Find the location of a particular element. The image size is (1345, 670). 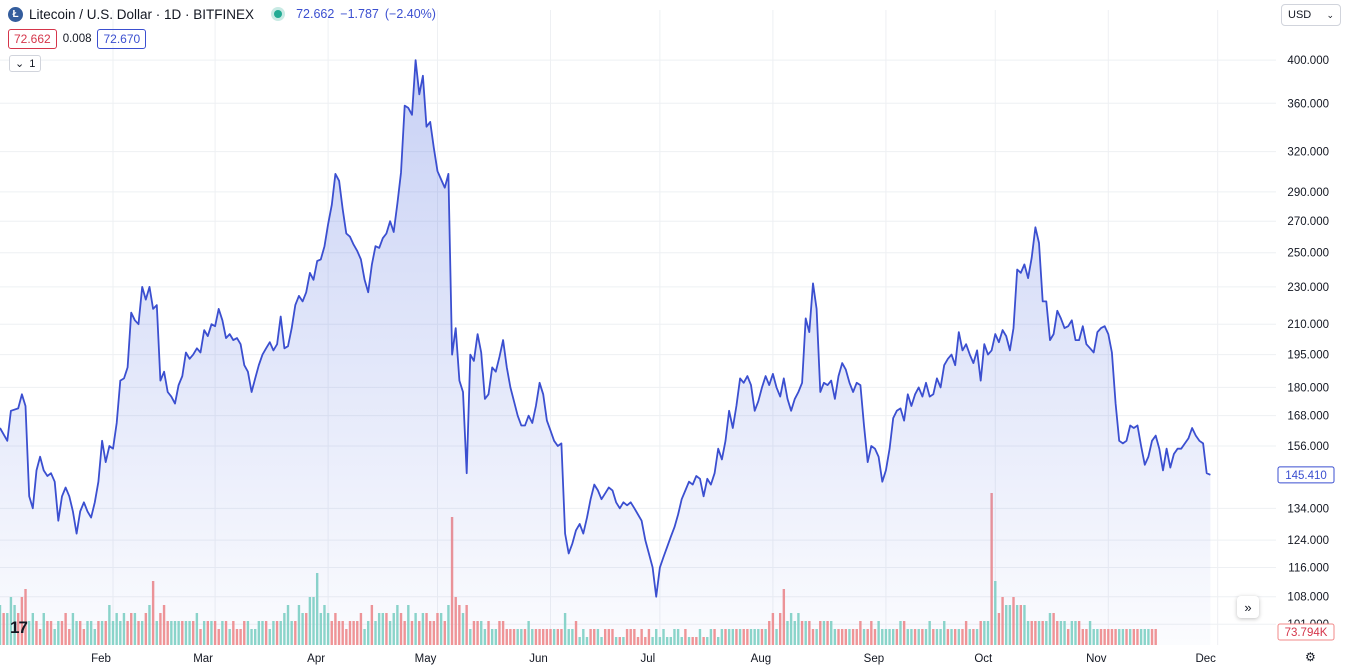

quote-summary: 72.662 −1.787 (−2.40%) is located at coordinates (366, 14).